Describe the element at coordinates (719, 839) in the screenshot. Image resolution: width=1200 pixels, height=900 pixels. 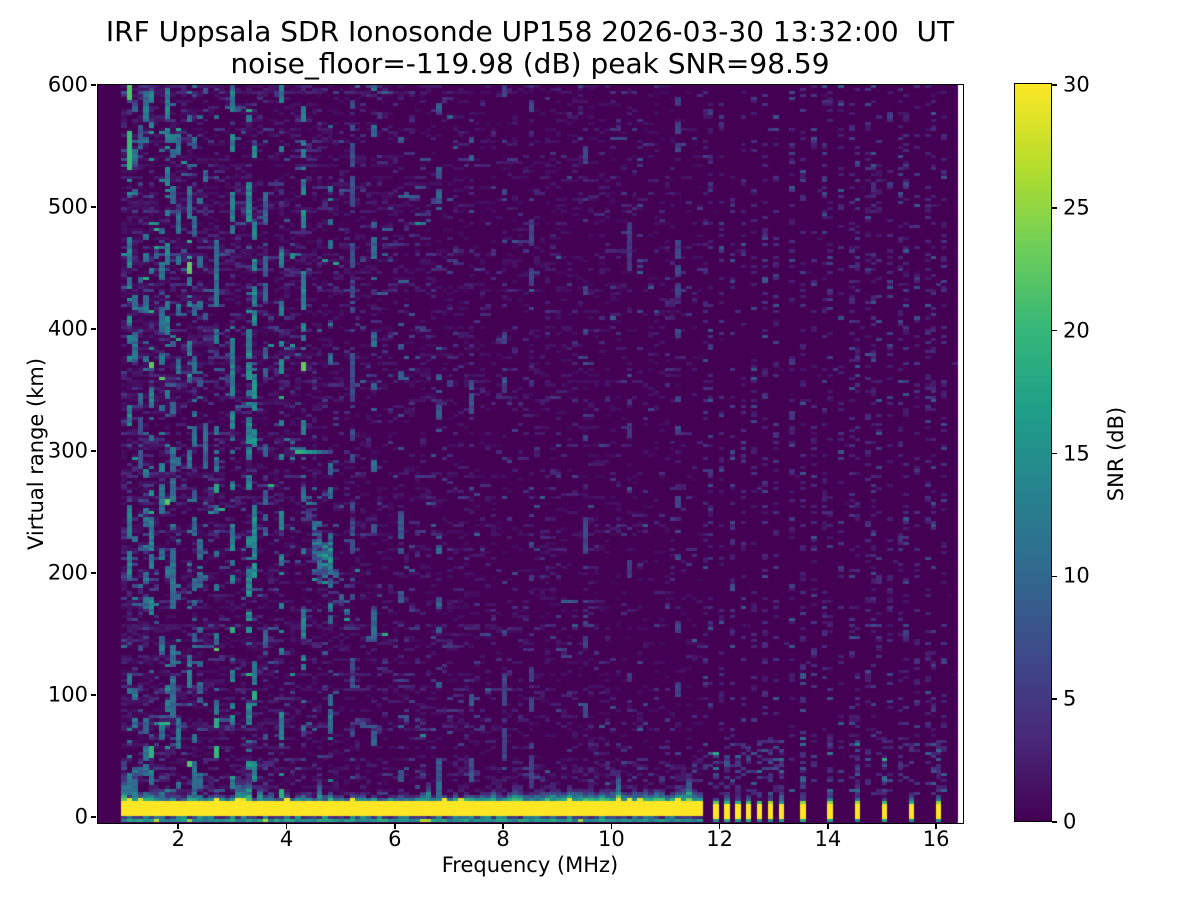
I see `x-tick-label: 12` at that location.